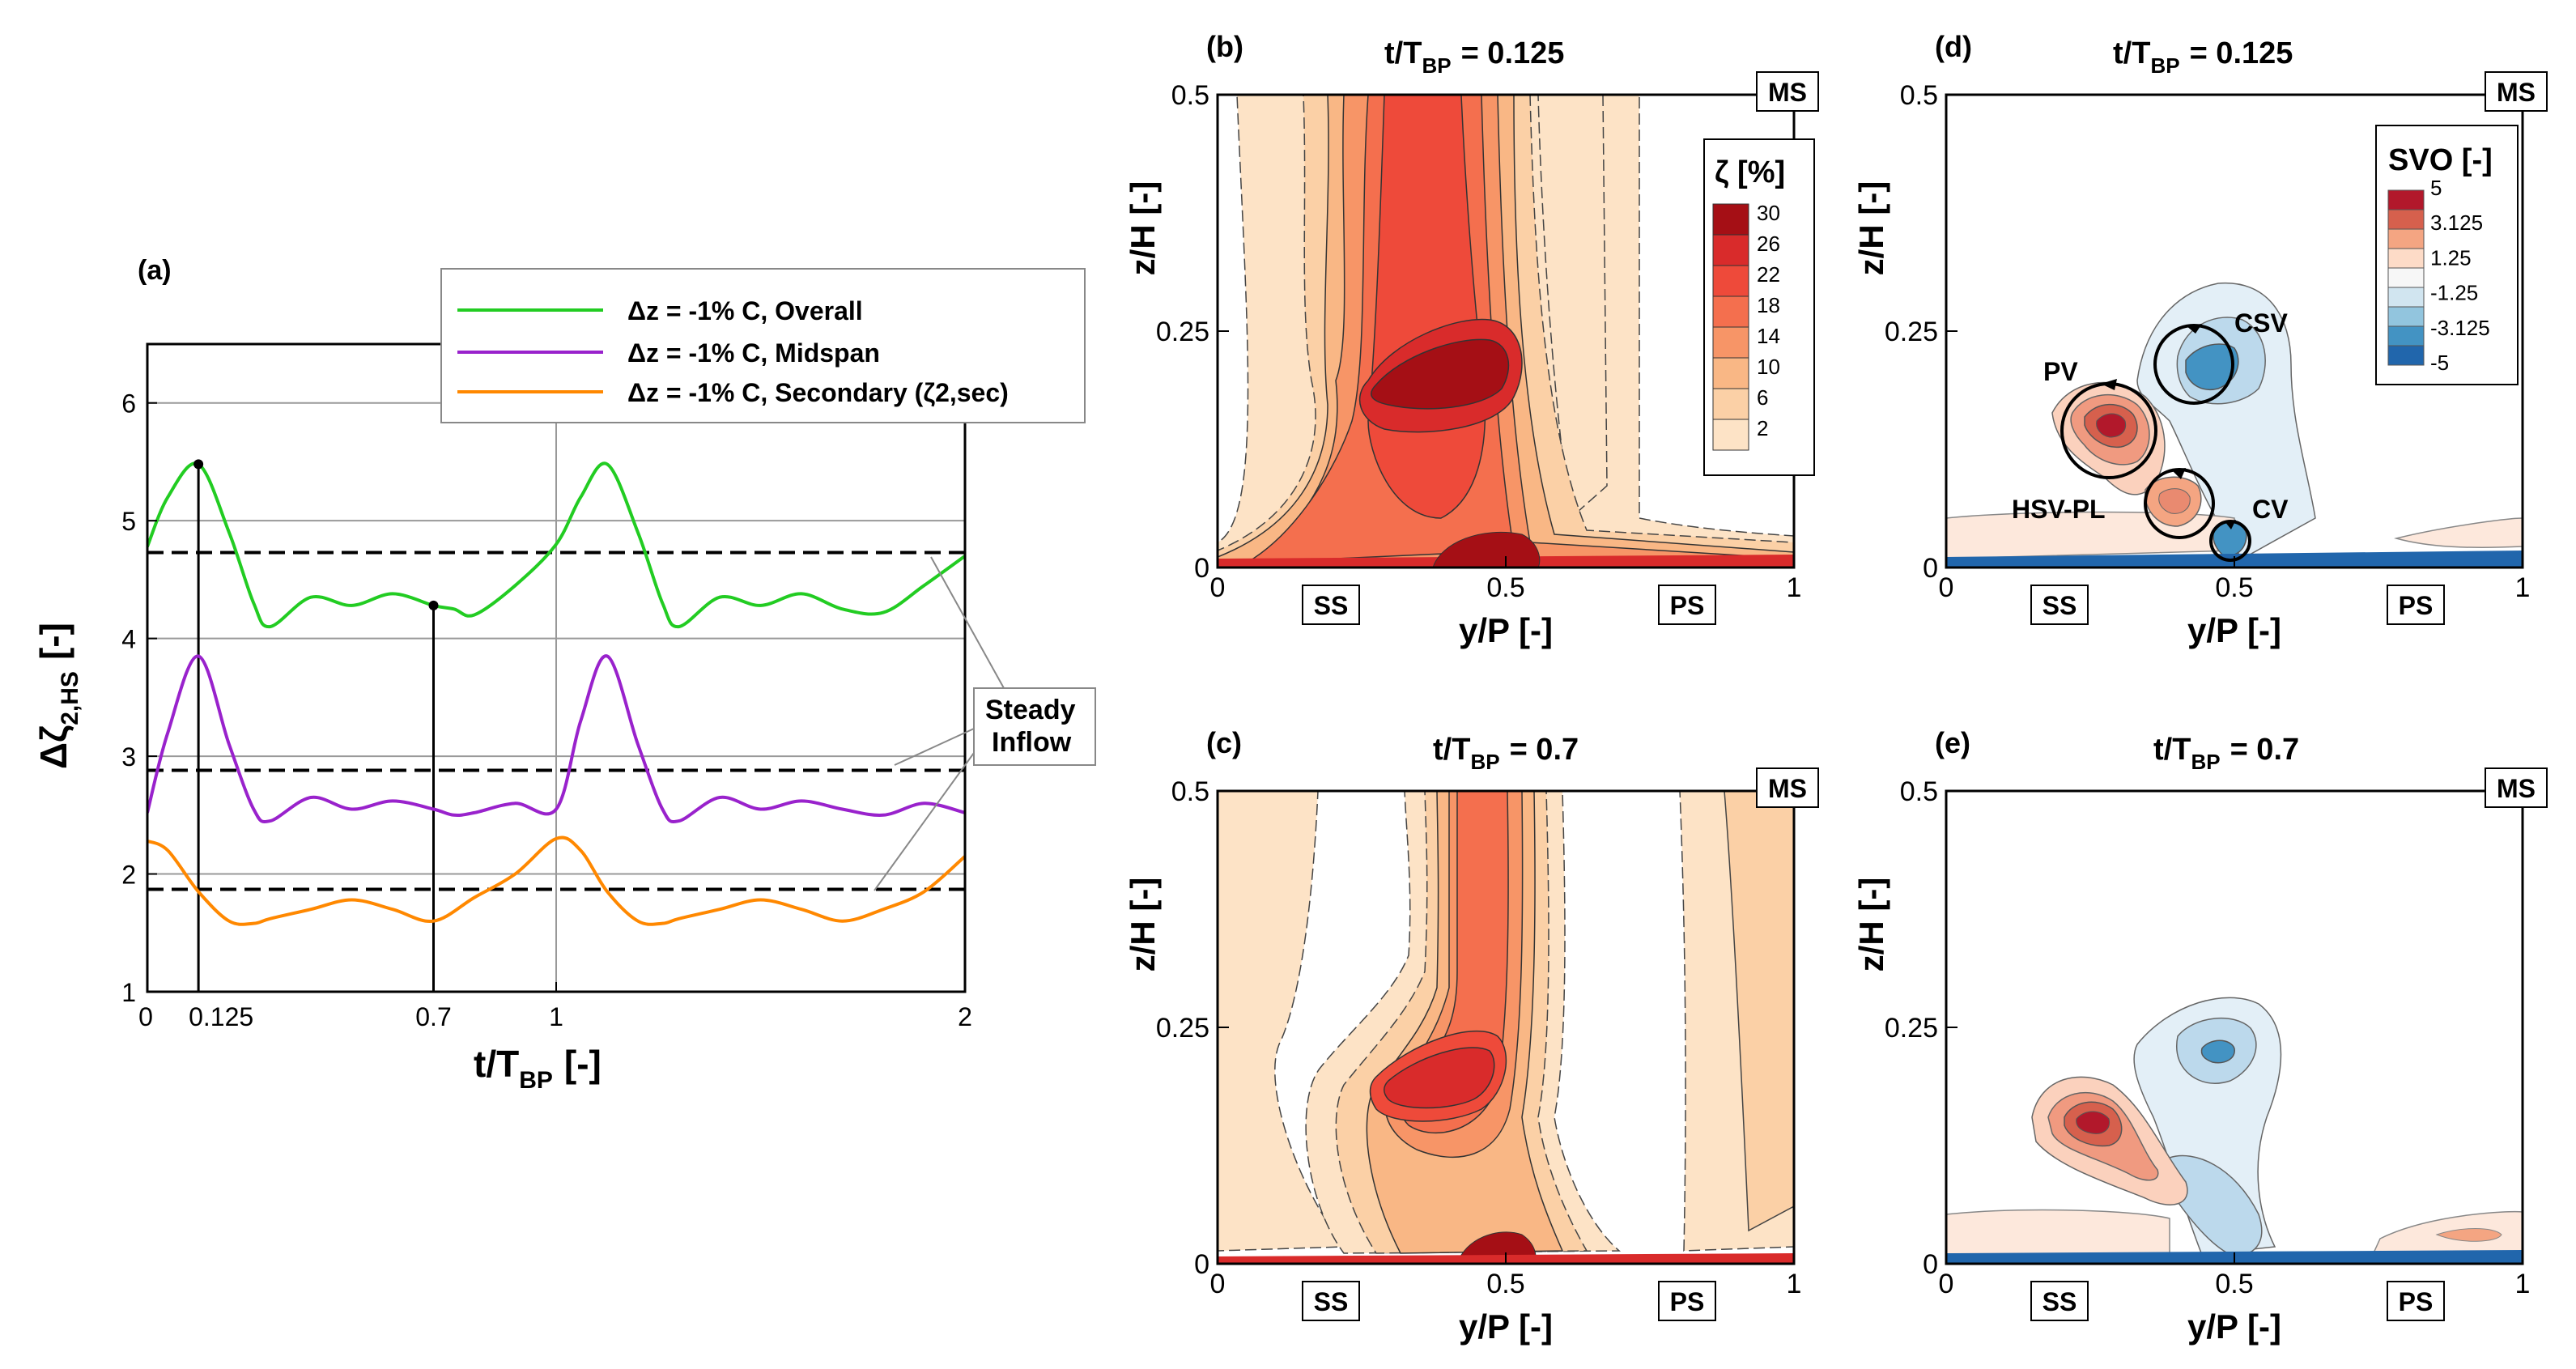  Describe the element at coordinates (57, 696) in the screenshot. I see `panel-a-ylabel: Δζ2,HS[-]` at that location.